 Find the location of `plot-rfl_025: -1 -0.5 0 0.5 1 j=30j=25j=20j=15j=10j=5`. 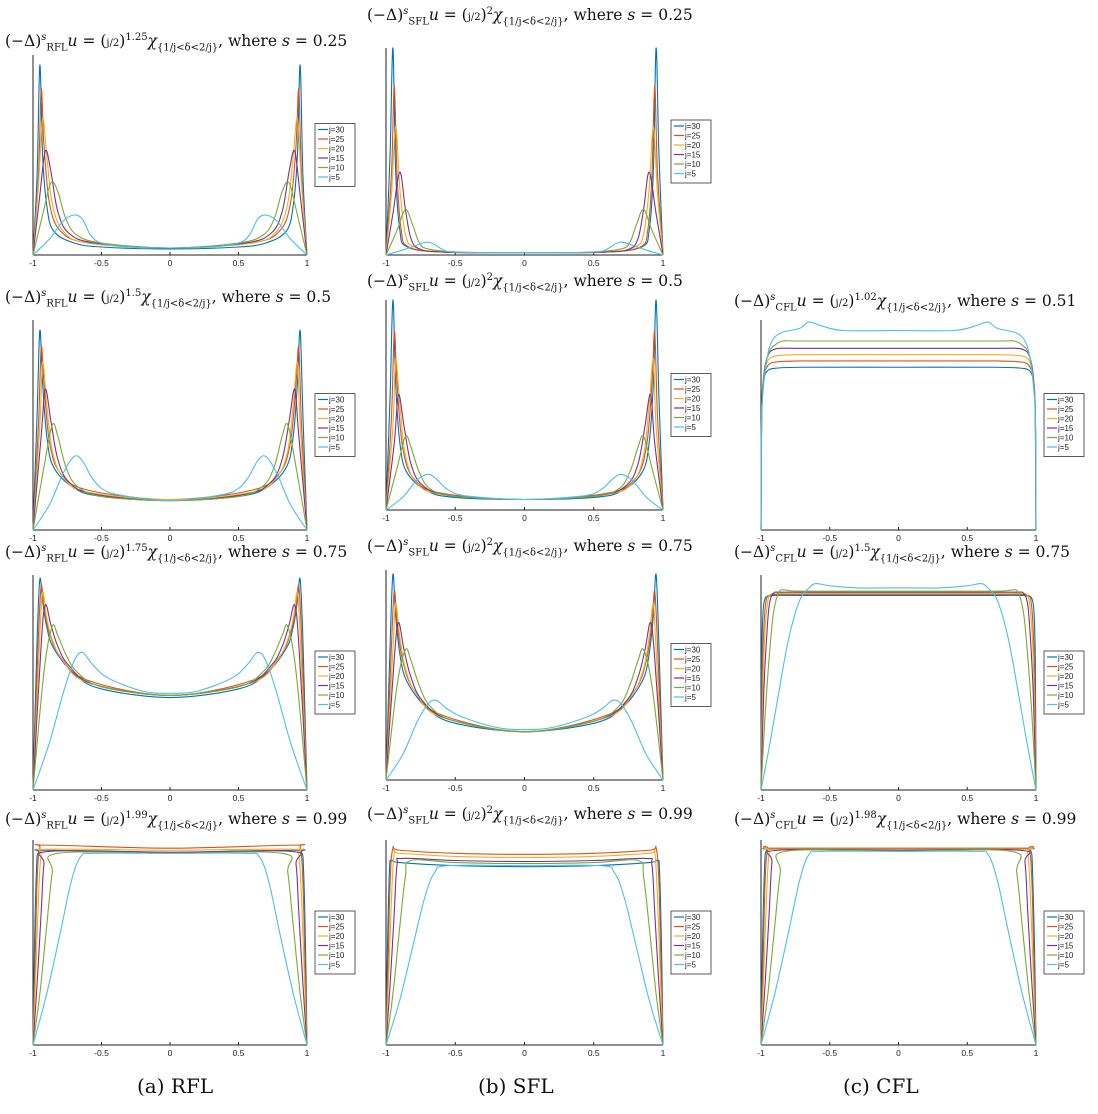

plot-rfl_025: -1 -0.5 0 0.5 1 j=30j=25j=20j=15j=10j=5 is located at coordinates (192, 161).